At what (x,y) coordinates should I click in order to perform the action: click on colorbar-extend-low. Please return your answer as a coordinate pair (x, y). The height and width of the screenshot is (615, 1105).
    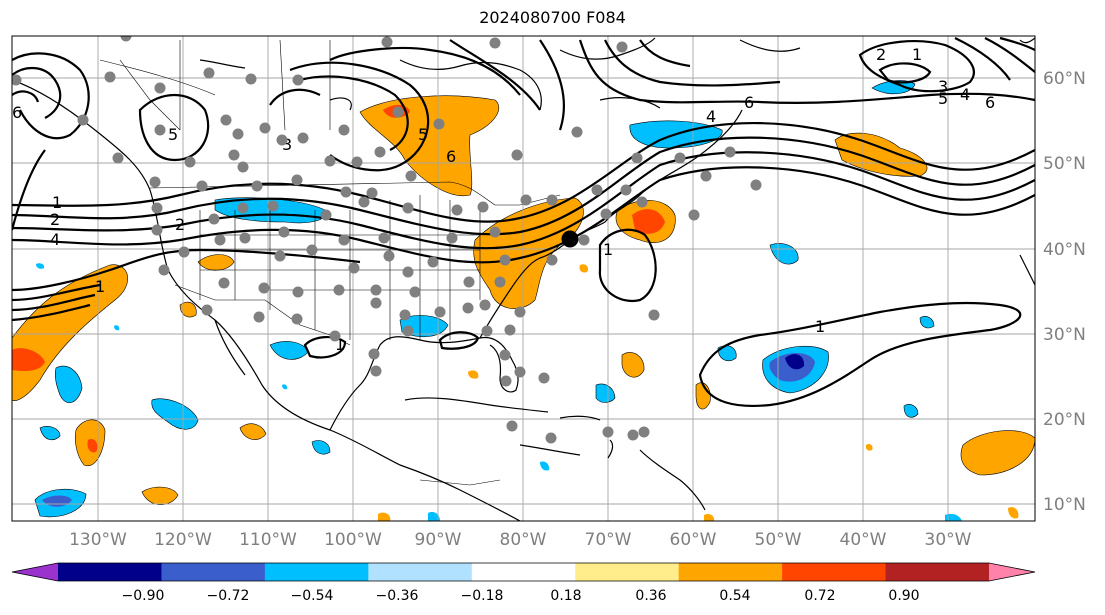
    Looking at the image, I should click on (35, 572).